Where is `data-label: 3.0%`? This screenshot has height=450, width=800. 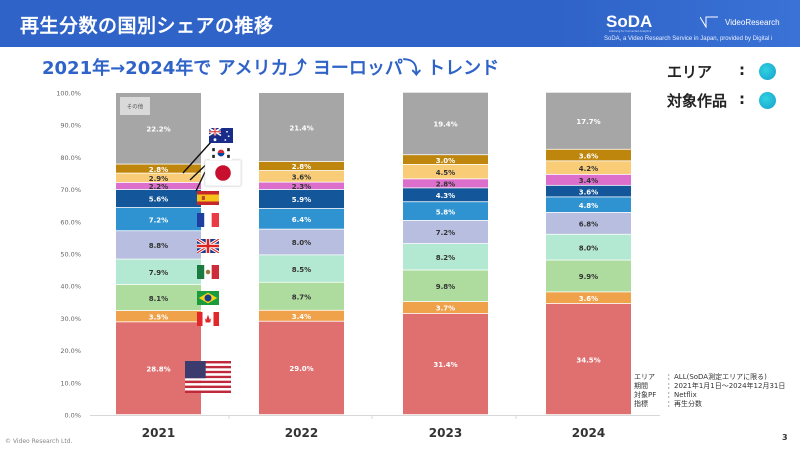 data-label: 3.0% is located at coordinates (445, 161).